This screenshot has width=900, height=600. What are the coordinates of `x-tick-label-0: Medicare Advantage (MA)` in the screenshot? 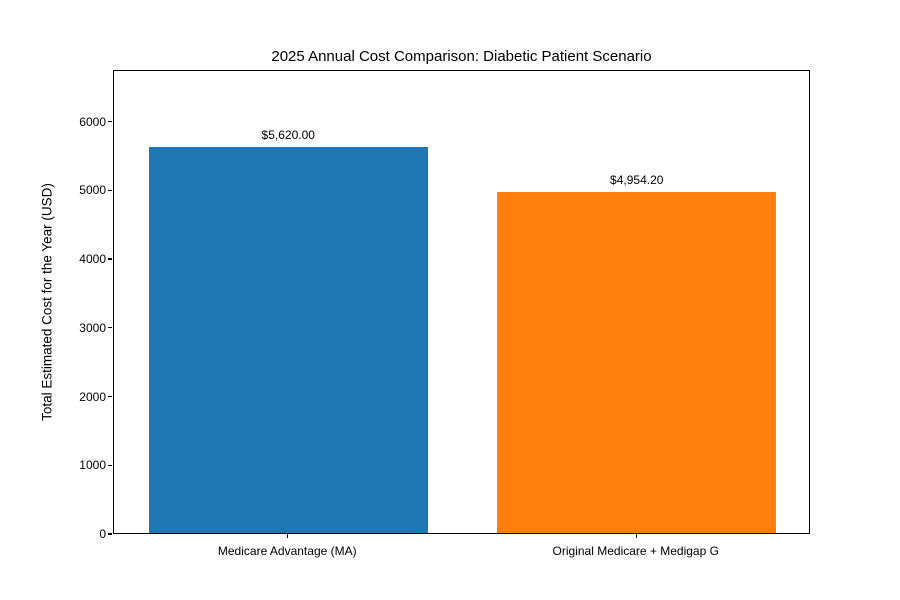 It's located at (287, 551).